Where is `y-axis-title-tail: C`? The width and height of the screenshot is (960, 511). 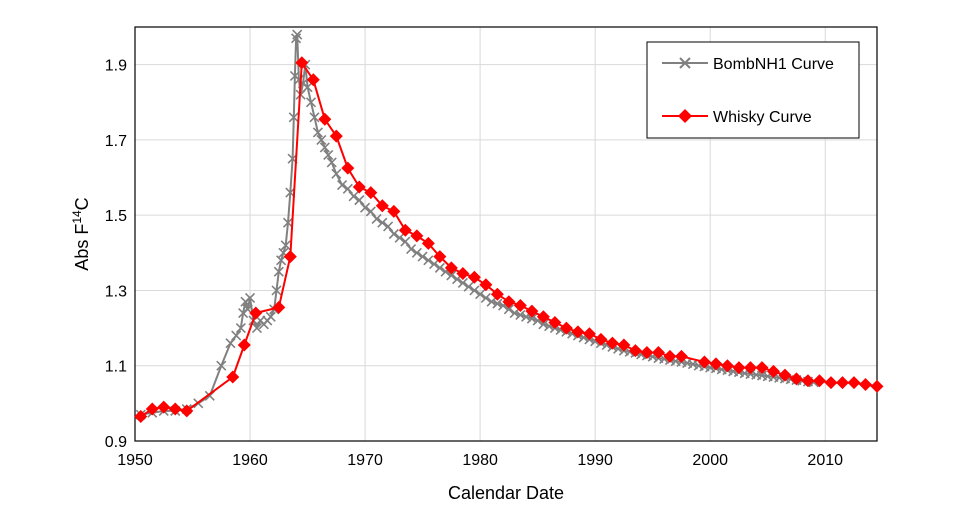 y-axis-title-tail: C is located at coordinates (82, 203).